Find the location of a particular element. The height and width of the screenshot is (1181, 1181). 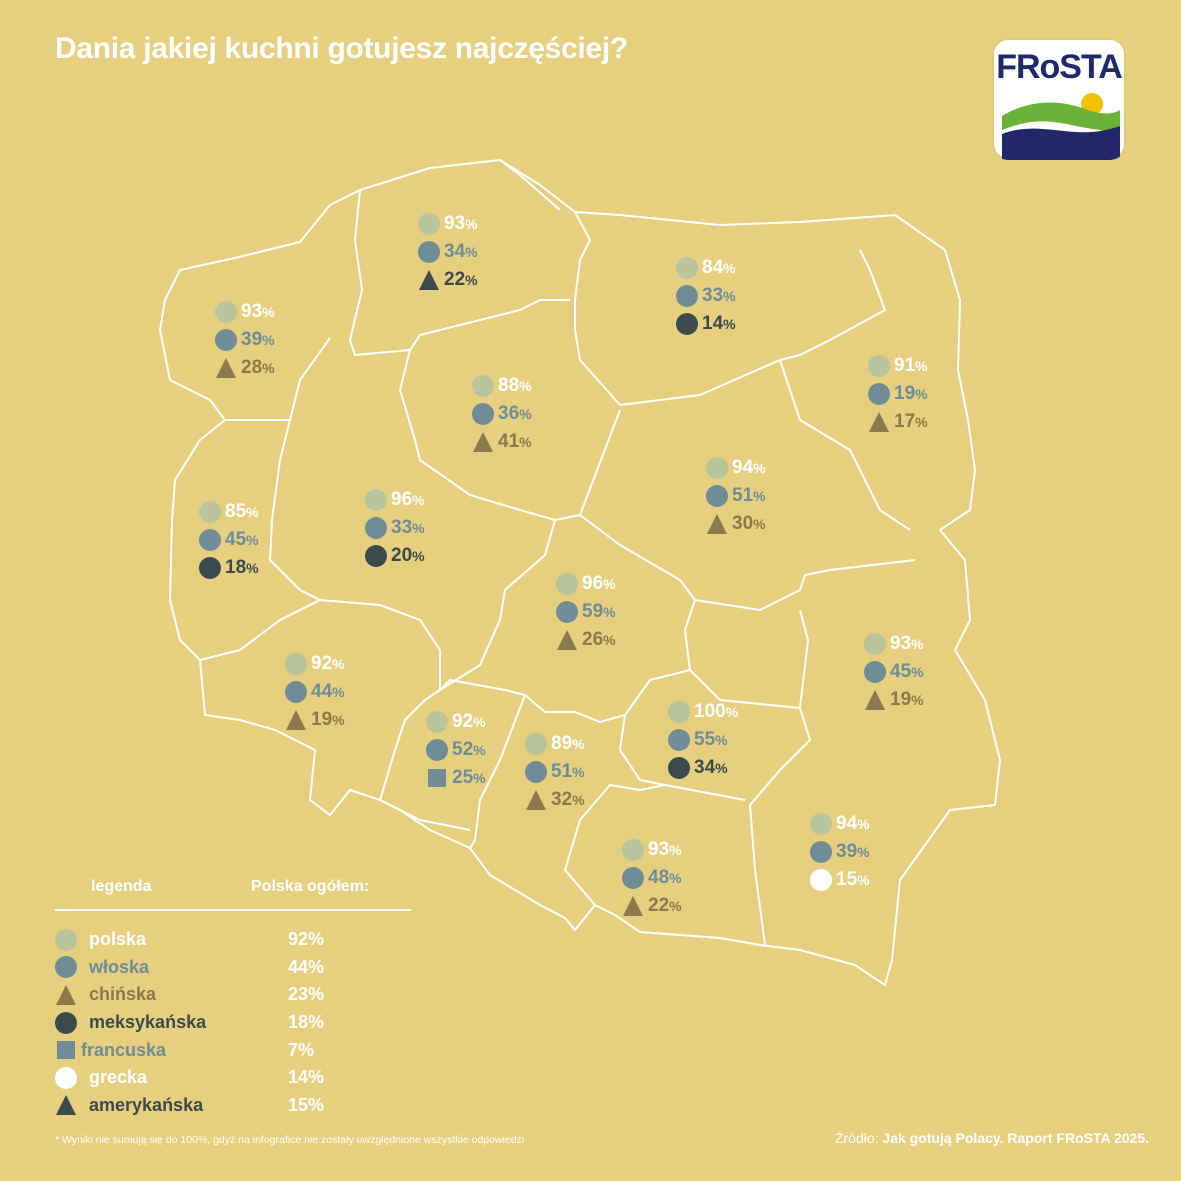

legend-item-amerykanska: amerykańska 15% is located at coordinates (235, 1106).